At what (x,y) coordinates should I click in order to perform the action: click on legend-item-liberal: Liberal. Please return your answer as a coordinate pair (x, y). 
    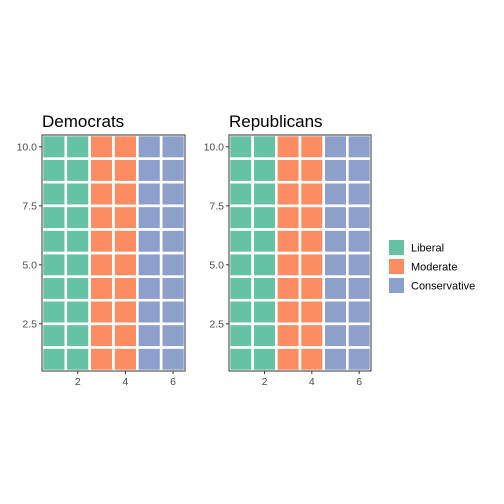
    Looking at the image, I should click on (416, 247).